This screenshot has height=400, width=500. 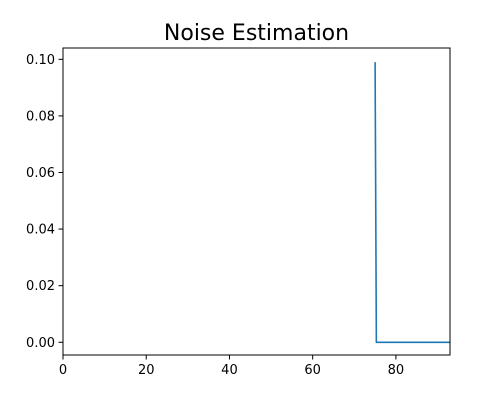 What do you see at coordinates (229, 370) in the screenshot?
I see `x-tick-label: 40` at bounding box center [229, 370].